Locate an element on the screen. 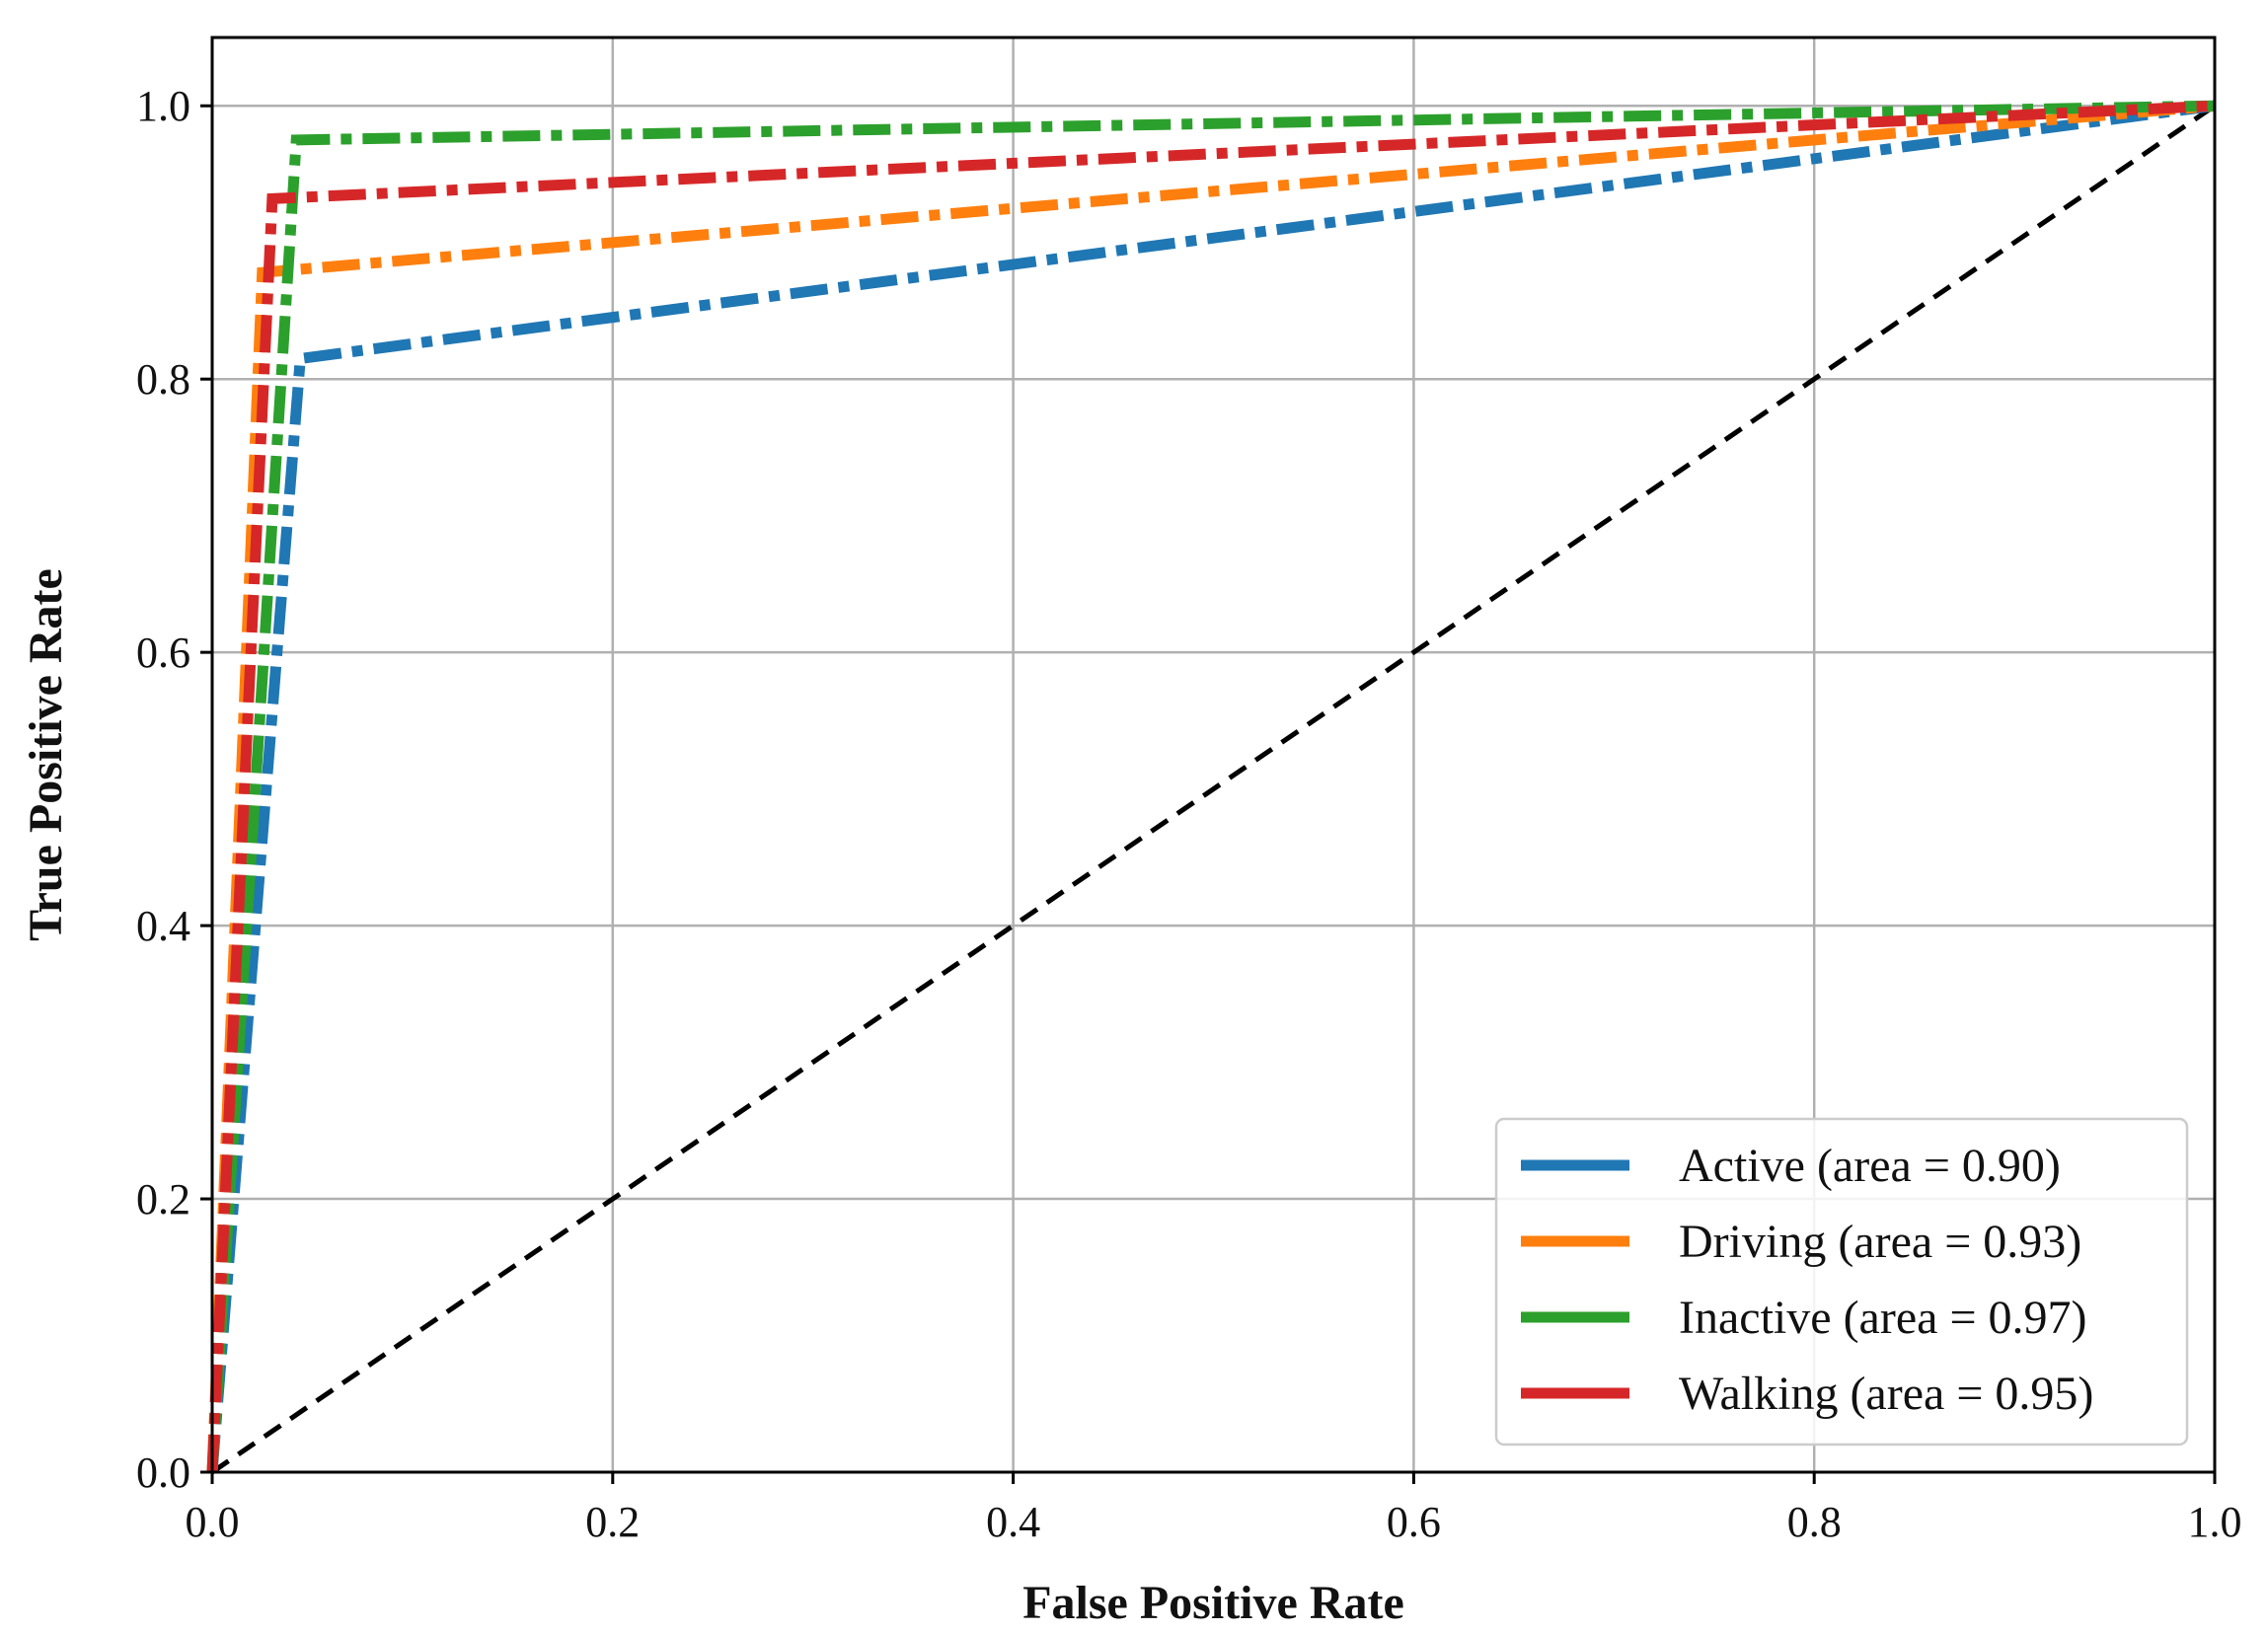  y-tick-label: 0.8 is located at coordinates (163, 379).